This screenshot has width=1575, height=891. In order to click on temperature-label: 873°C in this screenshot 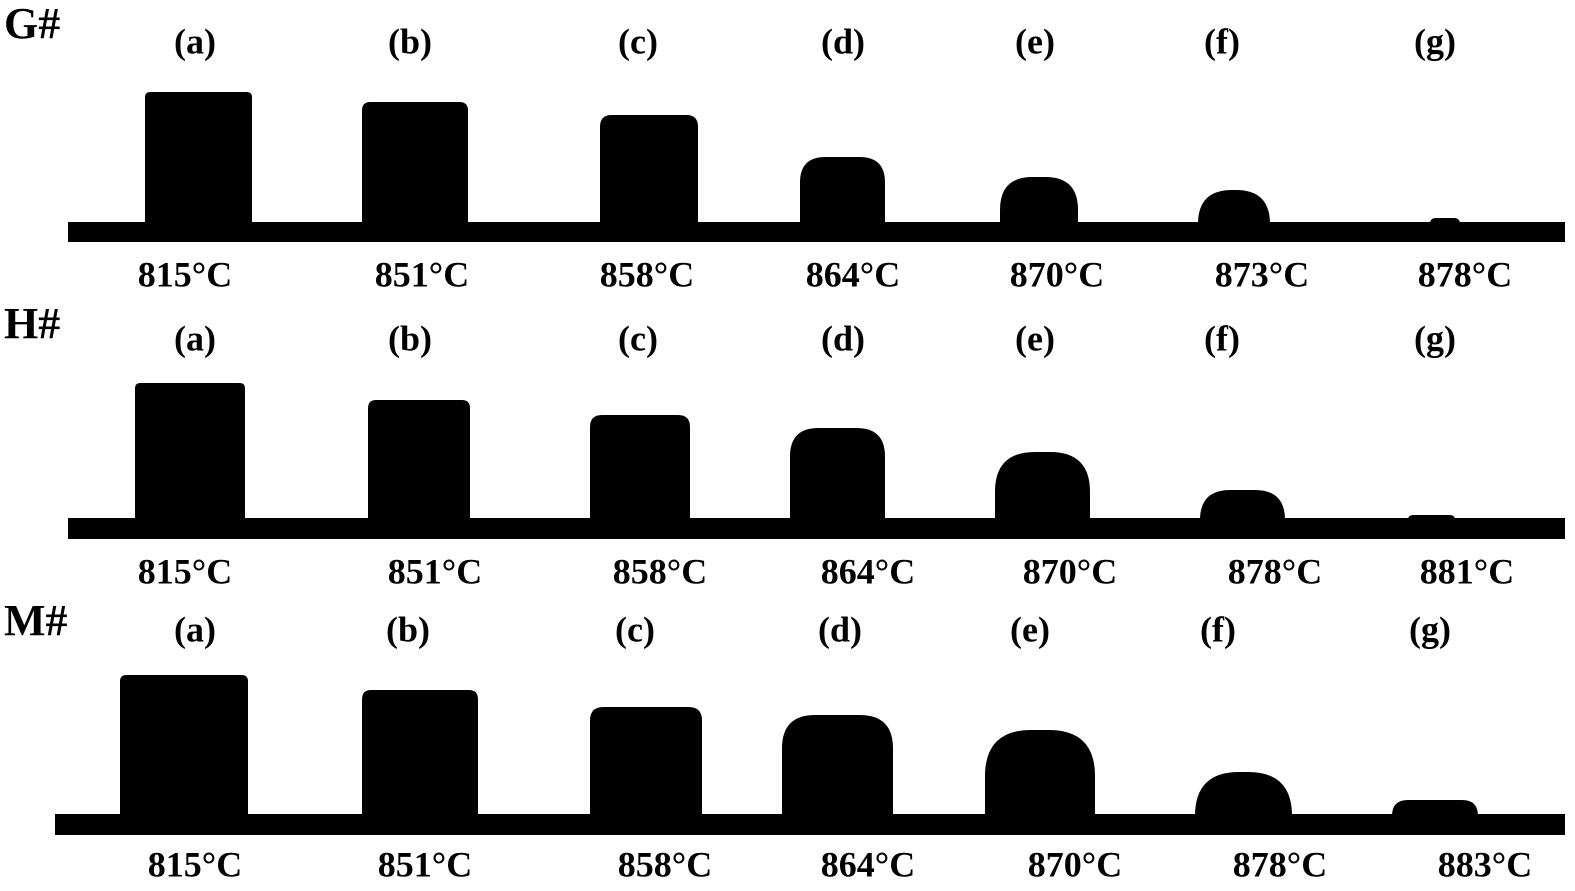, I will do `click(1262, 274)`.